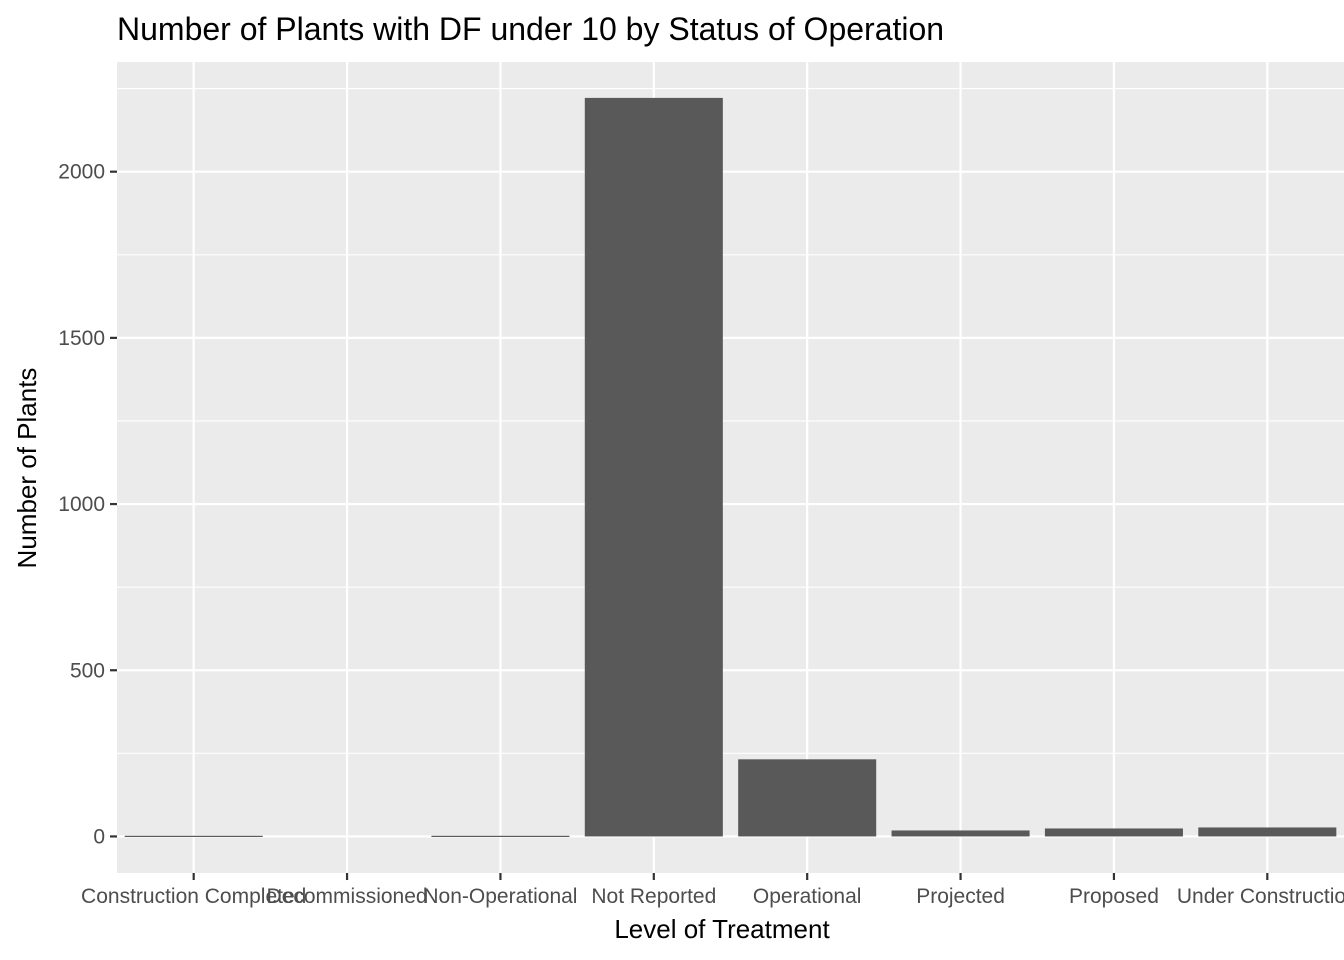  Describe the element at coordinates (99, 836) in the screenshot. I see `y-tick-label: 0` at that location.